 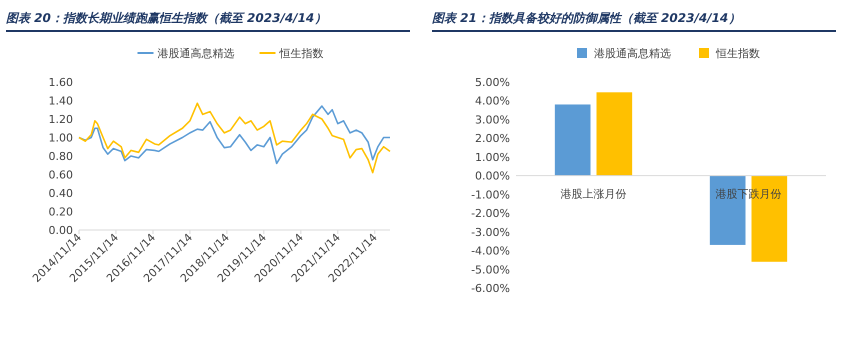 What do you see at coordinates (492, 176) in the screenshot?
I see `y-tick-label: 0.00%` at bounding box center [492, 176].